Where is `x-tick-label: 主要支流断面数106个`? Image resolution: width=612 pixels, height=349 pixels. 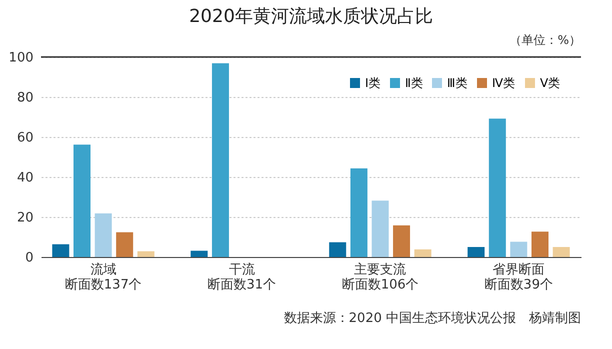
x-tick-label: 主要支流断面数106个 is located at coordinates (380, 277).